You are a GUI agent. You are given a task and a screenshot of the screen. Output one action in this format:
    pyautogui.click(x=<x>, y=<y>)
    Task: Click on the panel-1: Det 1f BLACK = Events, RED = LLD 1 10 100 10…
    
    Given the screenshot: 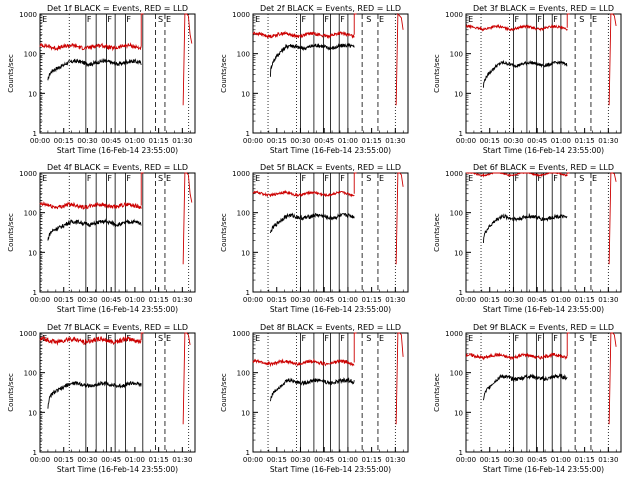 What is the action you would take?
    pyautogui.click(x=101, y=79)
    